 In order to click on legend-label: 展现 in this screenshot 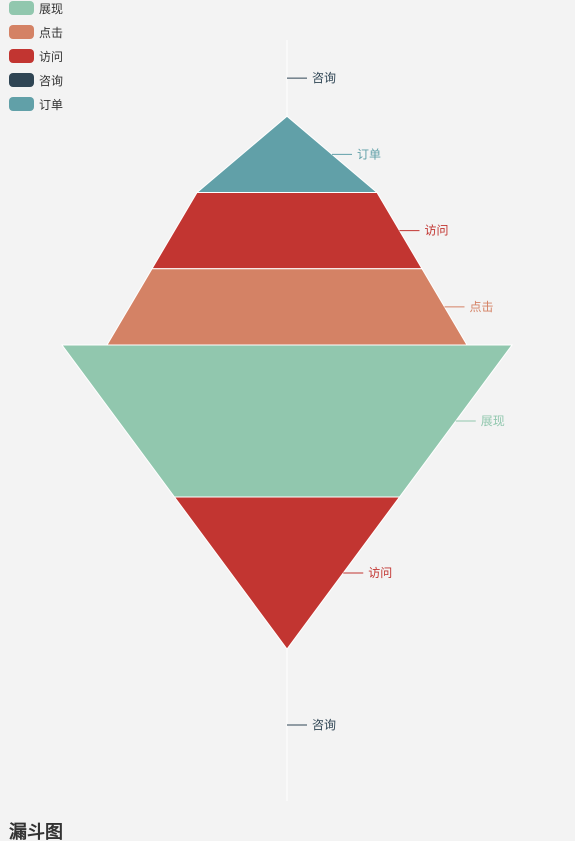, I will do `click(51, 8)`.